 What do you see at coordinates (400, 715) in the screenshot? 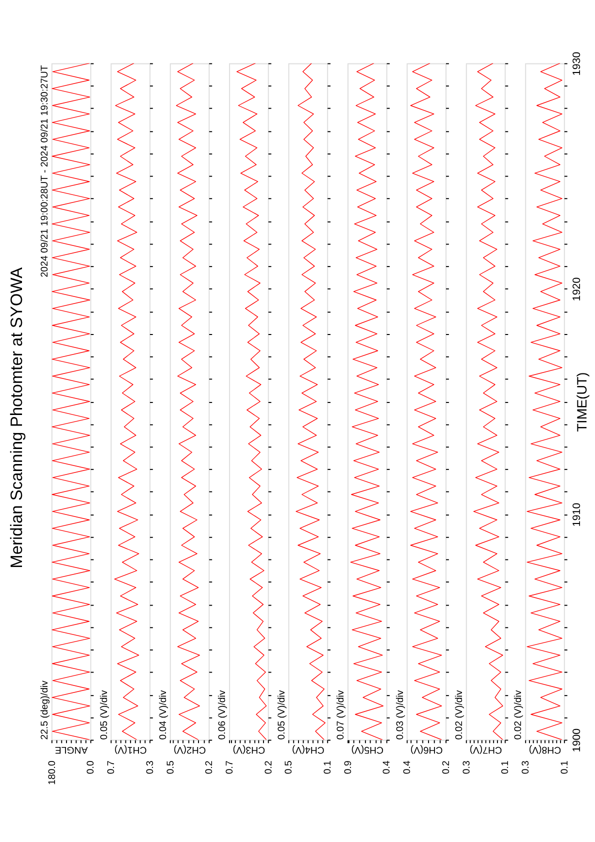
I see `text: 0.03 (V)/div` at bounding box center [400, 715].